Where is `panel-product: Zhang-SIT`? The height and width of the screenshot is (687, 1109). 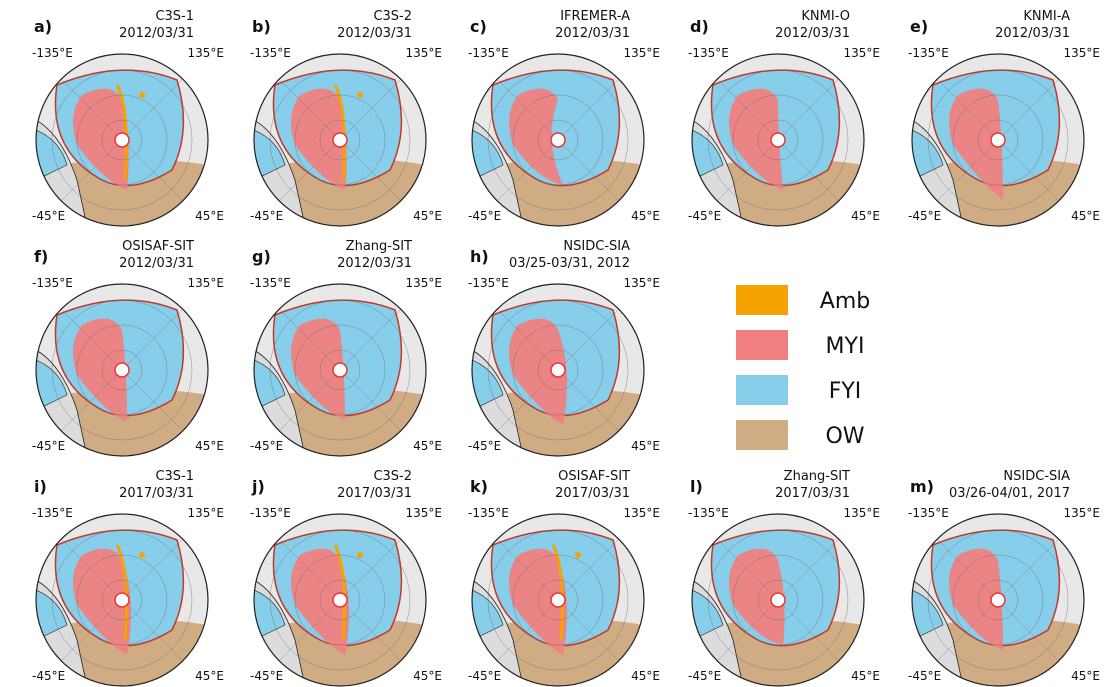 panel-product: Zhang-SIT is located at coordinates (379, 246).